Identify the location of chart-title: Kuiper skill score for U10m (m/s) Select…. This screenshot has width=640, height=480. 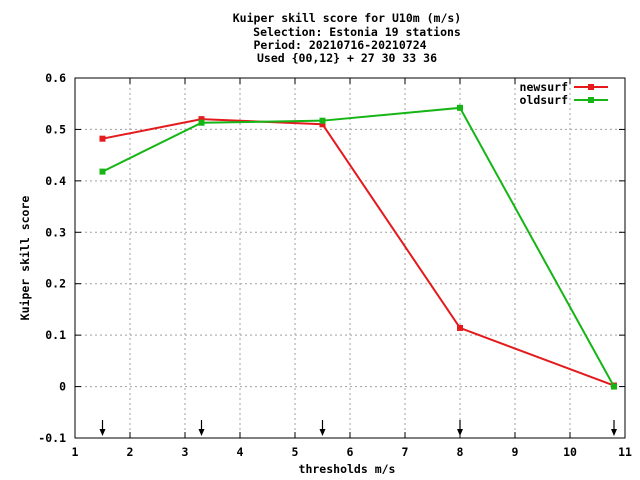
(347, 38).